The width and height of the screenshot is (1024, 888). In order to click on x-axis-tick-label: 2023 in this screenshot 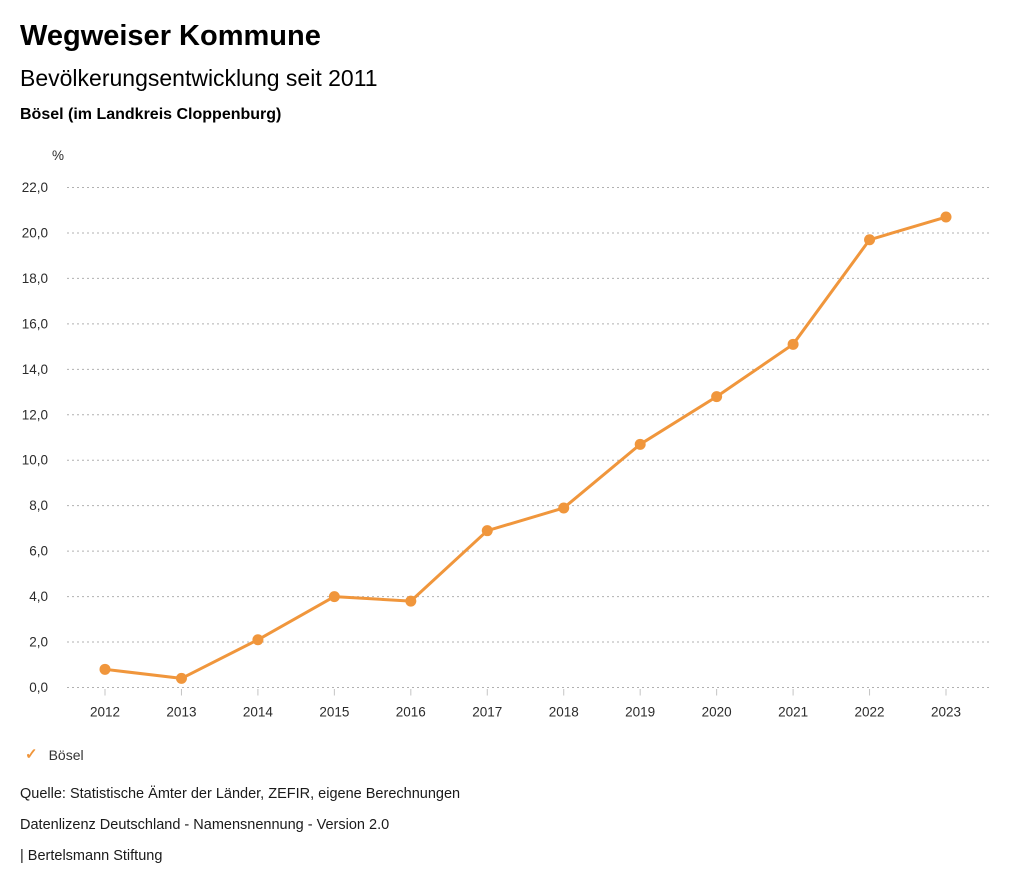, I will do `click(946, 712)`.